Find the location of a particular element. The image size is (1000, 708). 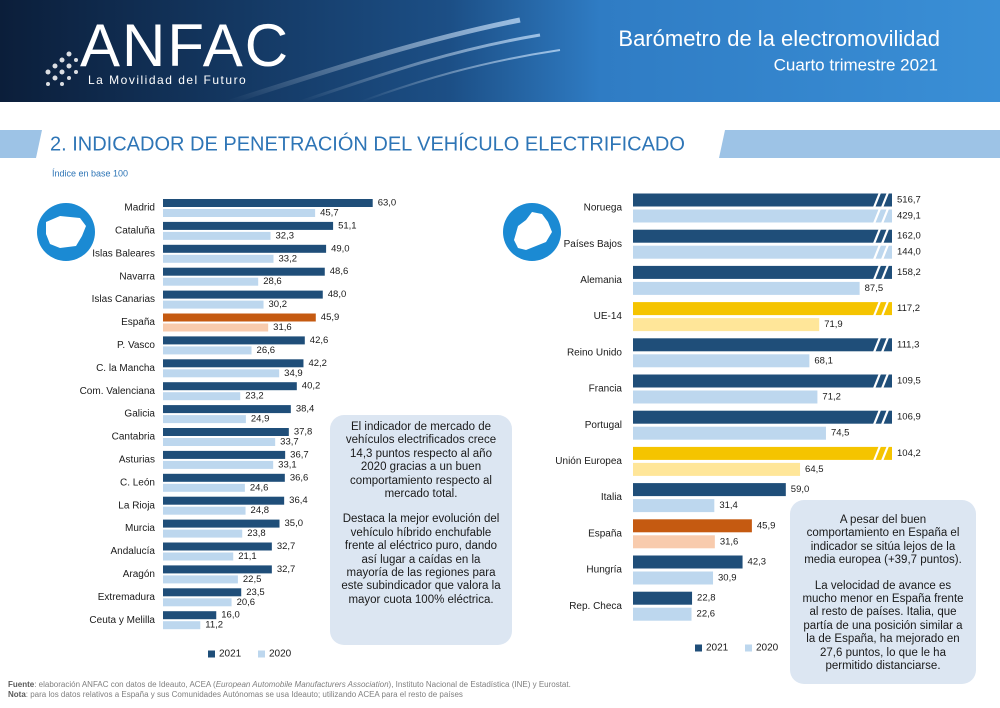

chart-subtitle: Índice en base 100 is located at coordinates (90, 173).